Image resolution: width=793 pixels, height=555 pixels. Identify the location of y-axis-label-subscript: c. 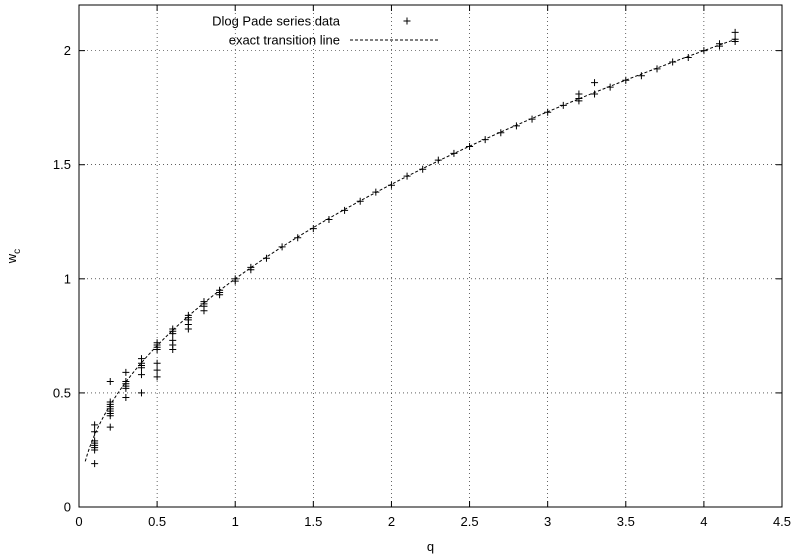
(17, 251).